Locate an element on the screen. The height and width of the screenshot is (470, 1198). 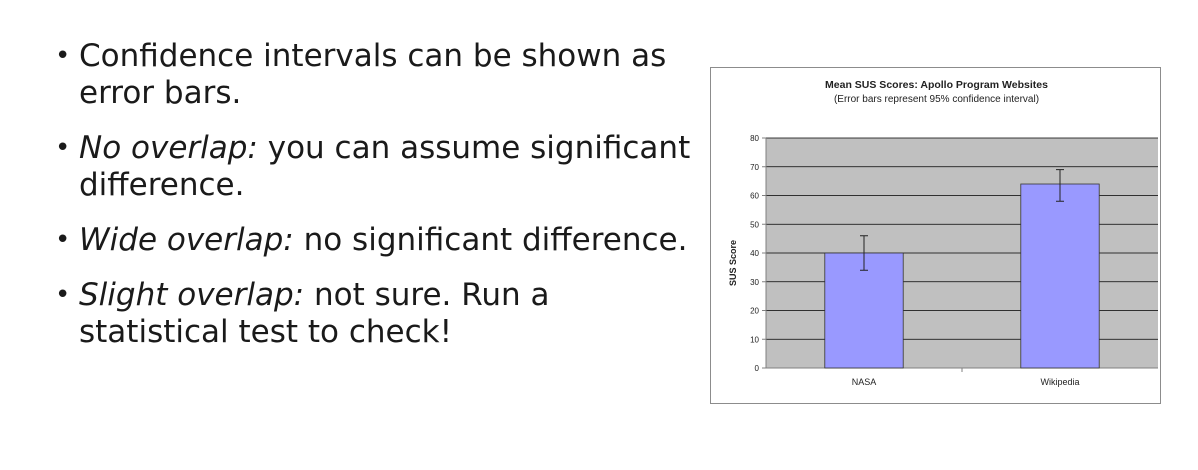
chart-title: Mean SUS Scores: Apollo Program Websites is located at coordinates (936, 85).